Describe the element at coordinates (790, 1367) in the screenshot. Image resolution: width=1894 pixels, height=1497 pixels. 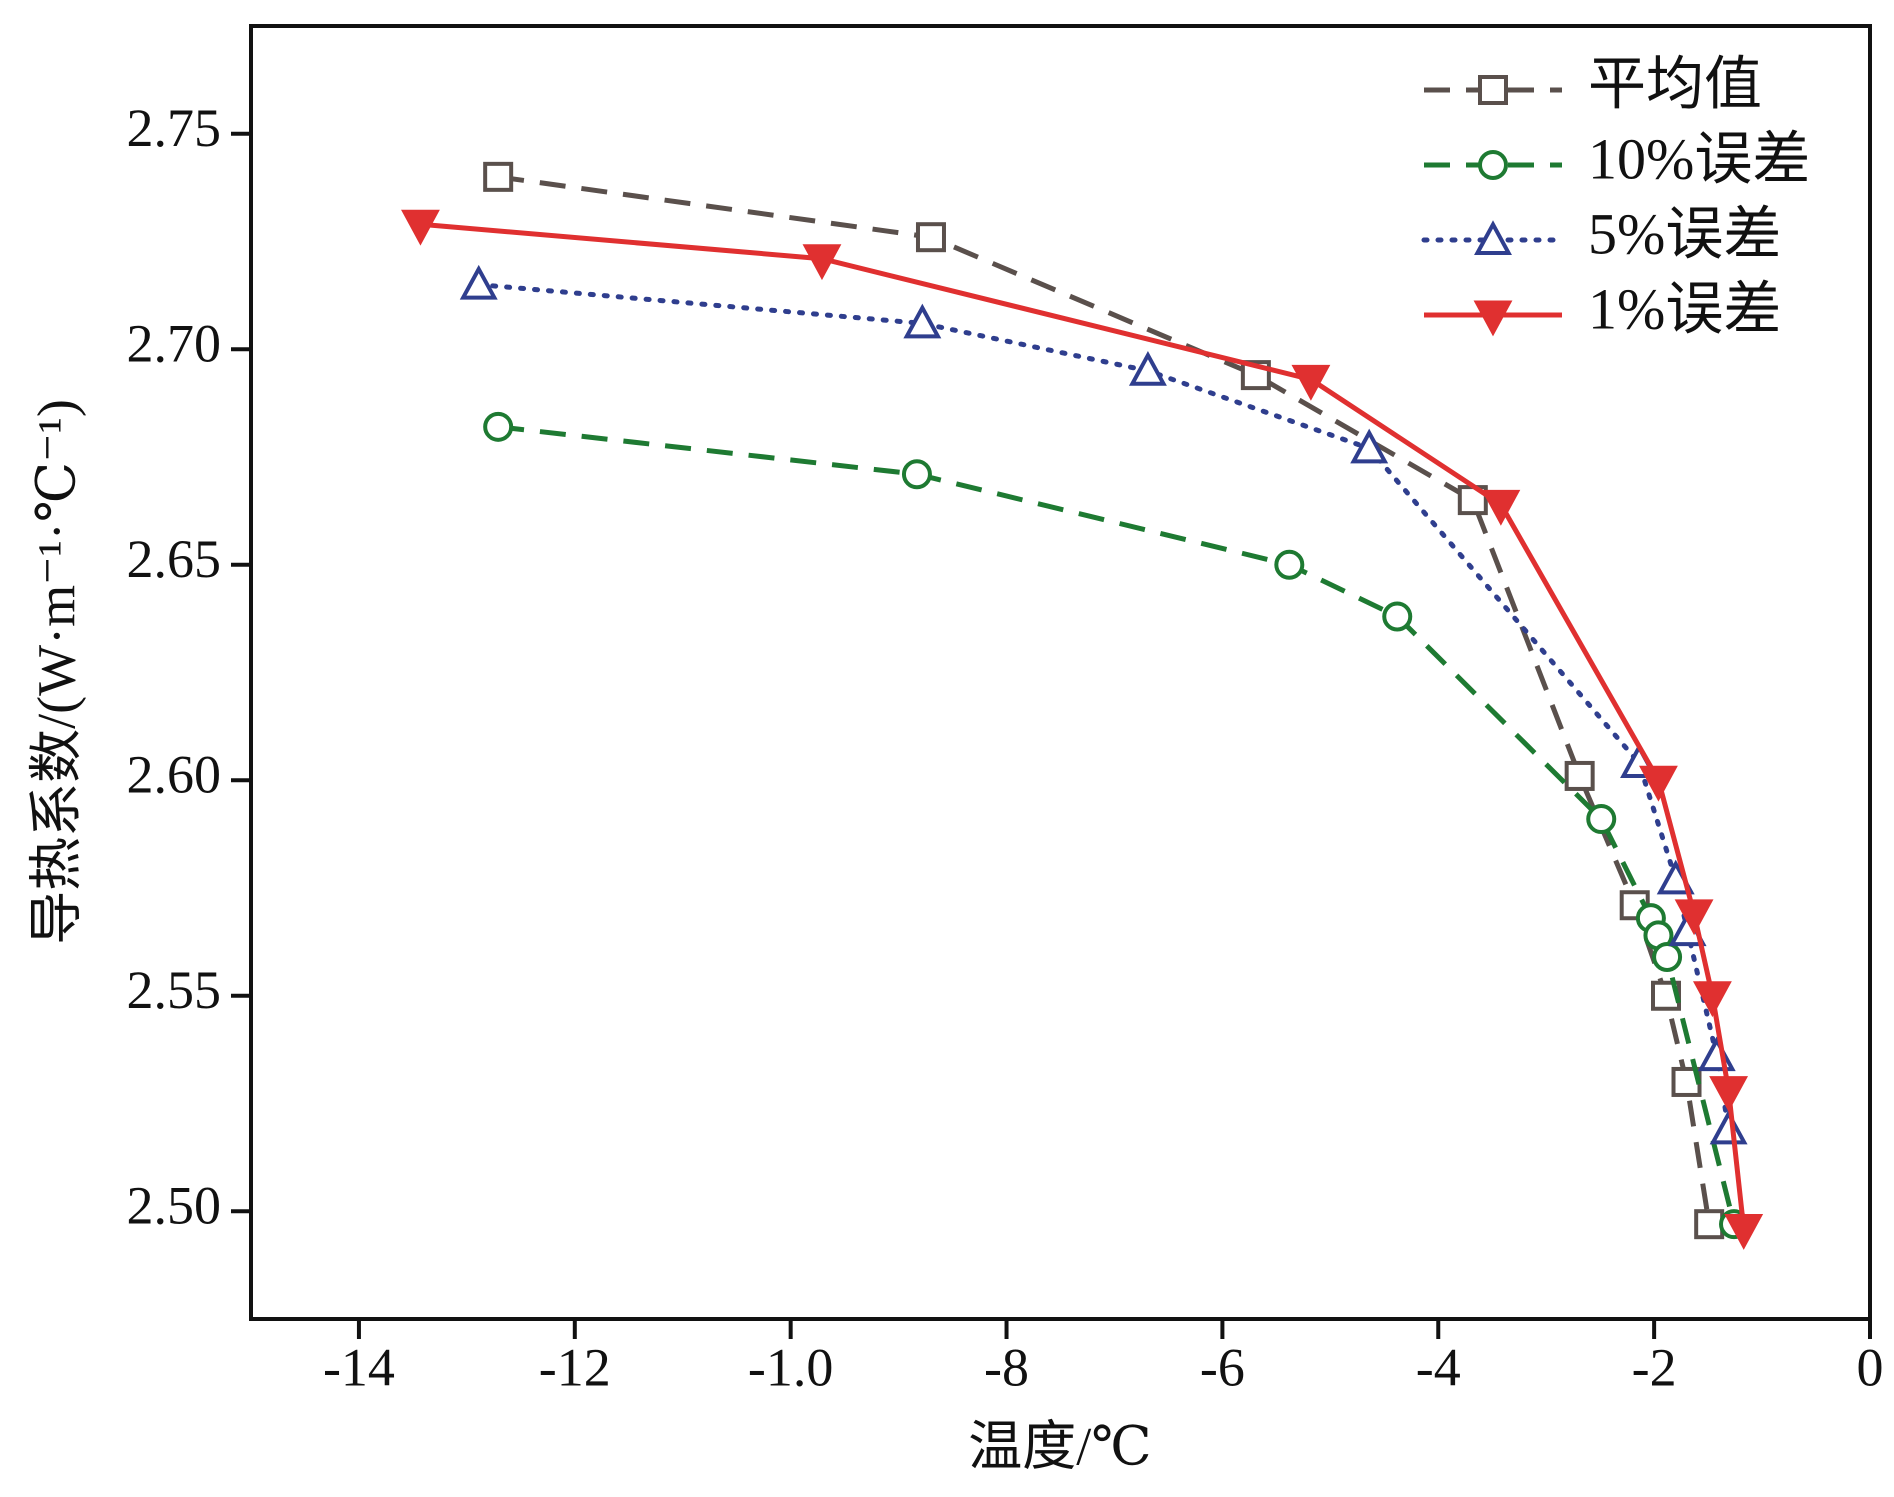
I see `x-tick-label: -1.0` at that location.